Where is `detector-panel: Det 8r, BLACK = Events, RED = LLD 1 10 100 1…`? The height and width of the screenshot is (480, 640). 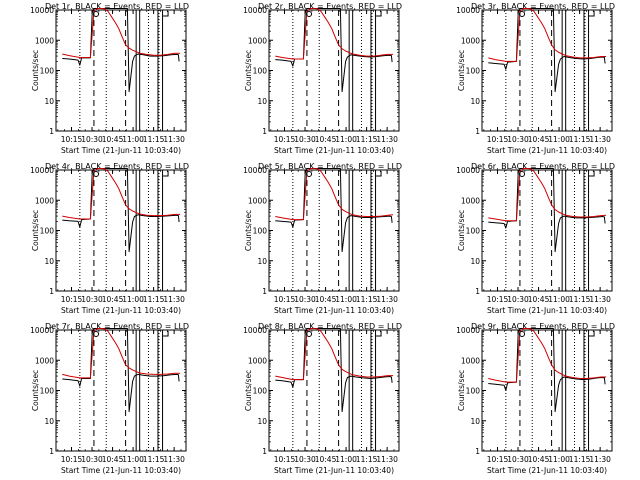
detector-panel: Det 8r, BLACK = Events, RED = LLD 1 10 100 1… is located at coordinates (319, 400).